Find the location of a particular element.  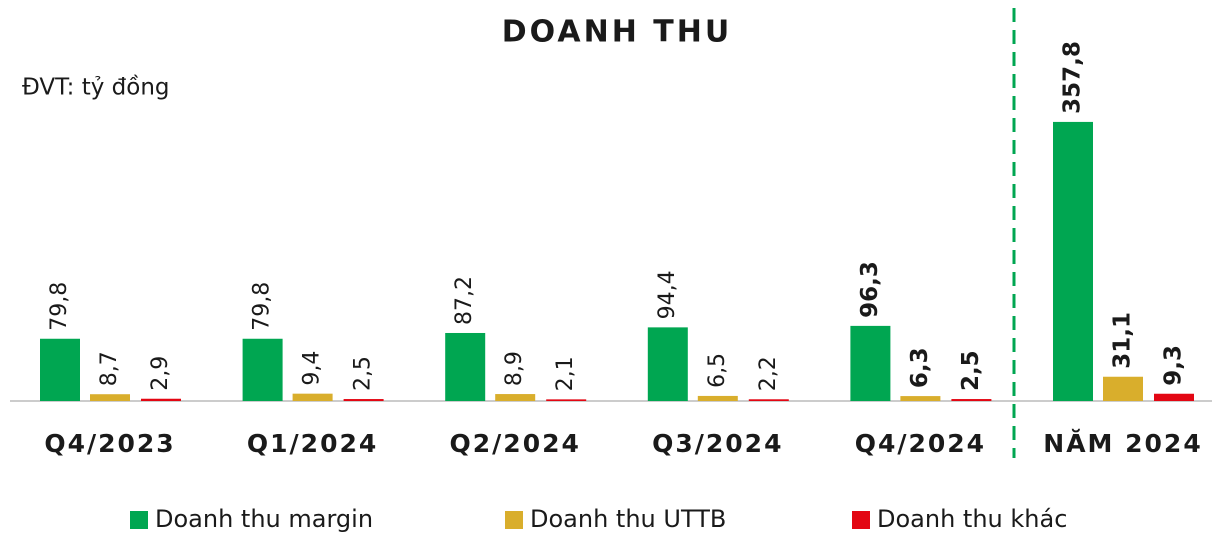

legend-label: Doanh thu UTTB is located at coordinates (628, 519).